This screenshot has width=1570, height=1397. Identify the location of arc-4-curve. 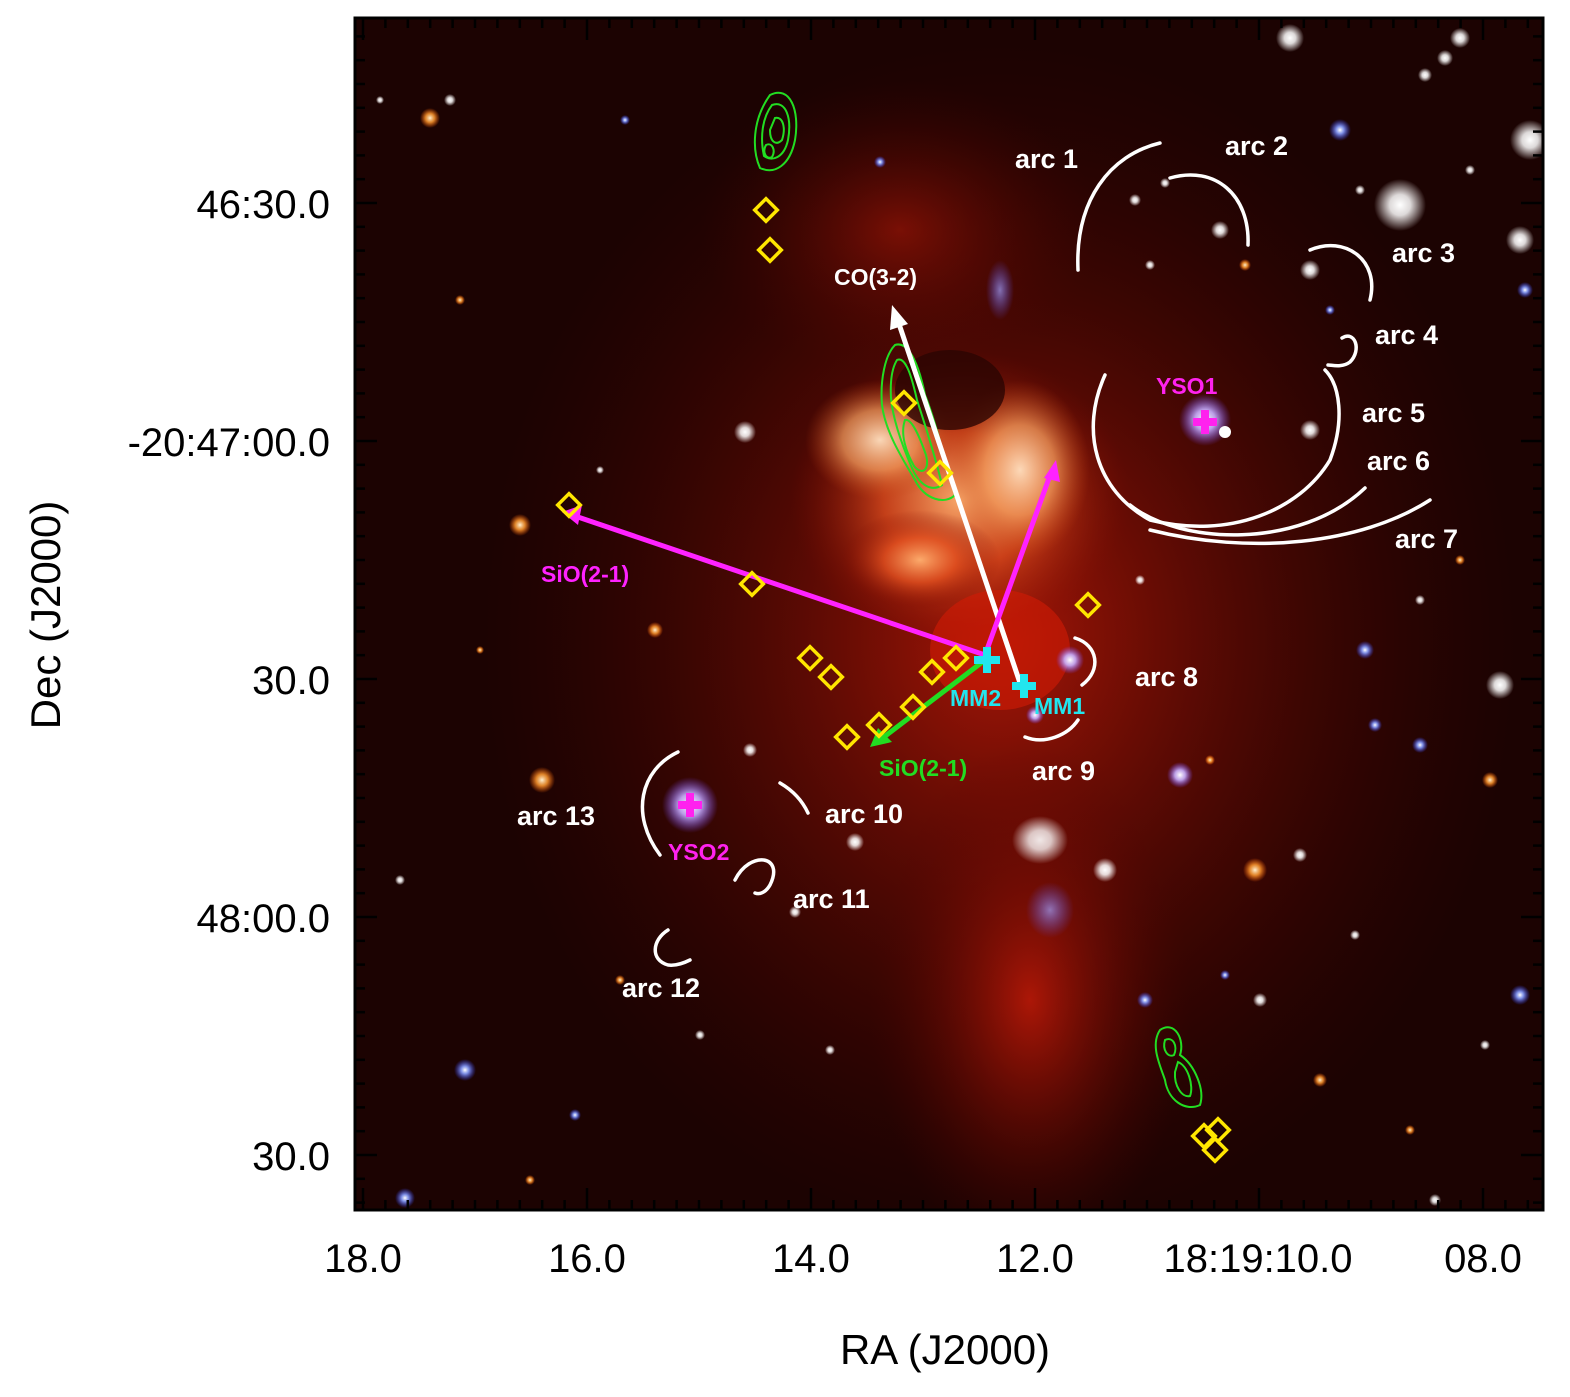
(1342, 351).